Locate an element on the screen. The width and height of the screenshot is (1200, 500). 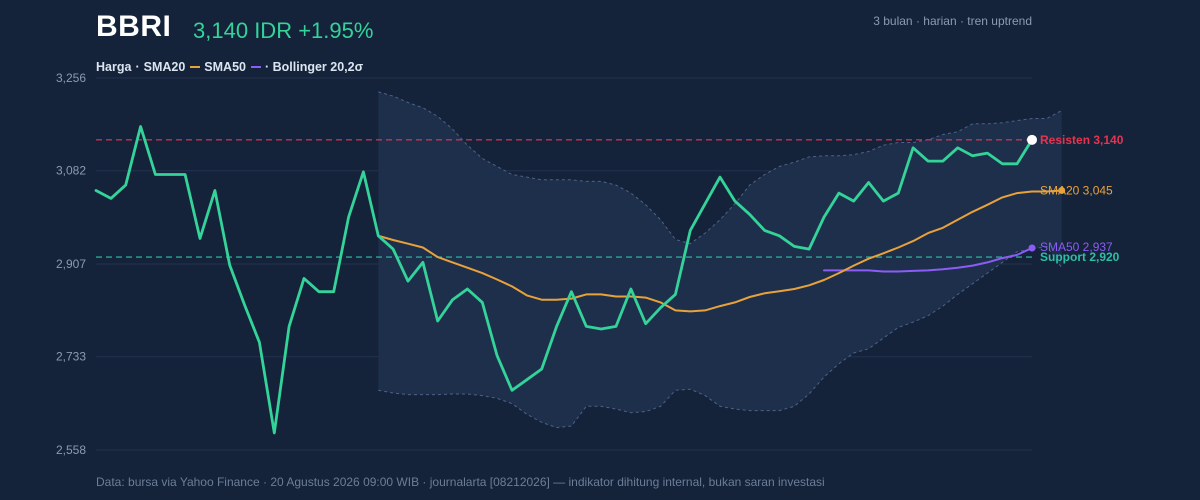
chart-legend: Harga · SMA20 SMA50 · Bollinger 20,2σ is located at coordinates (229, 67).